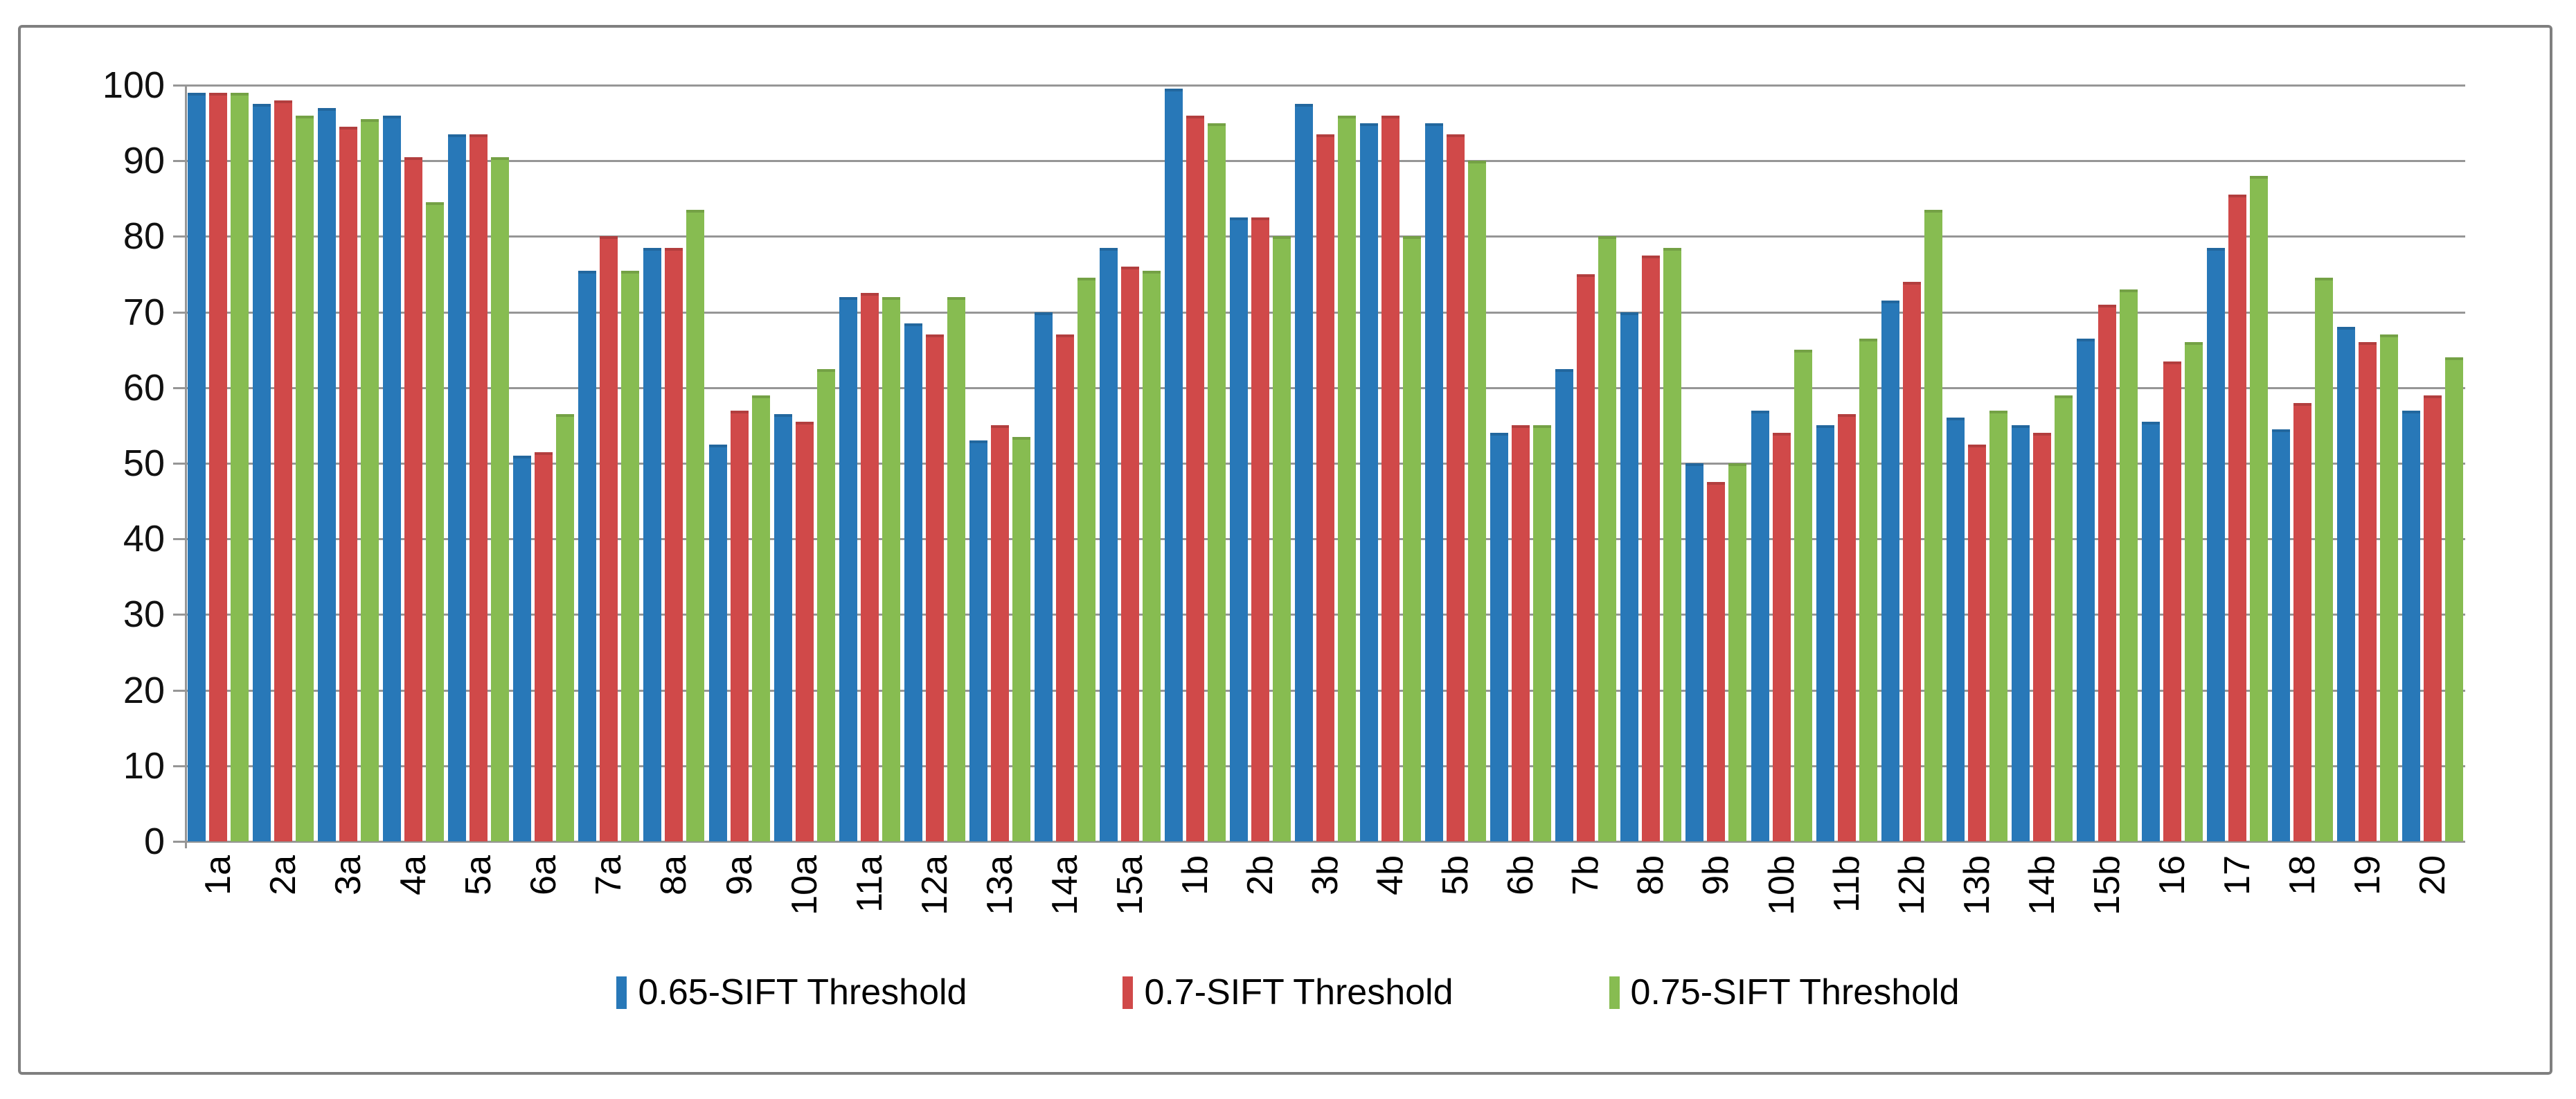 The width and height of the screenshot is (2576, 1099). I want to click on x-axis-label: 1a, so click(218, 875).